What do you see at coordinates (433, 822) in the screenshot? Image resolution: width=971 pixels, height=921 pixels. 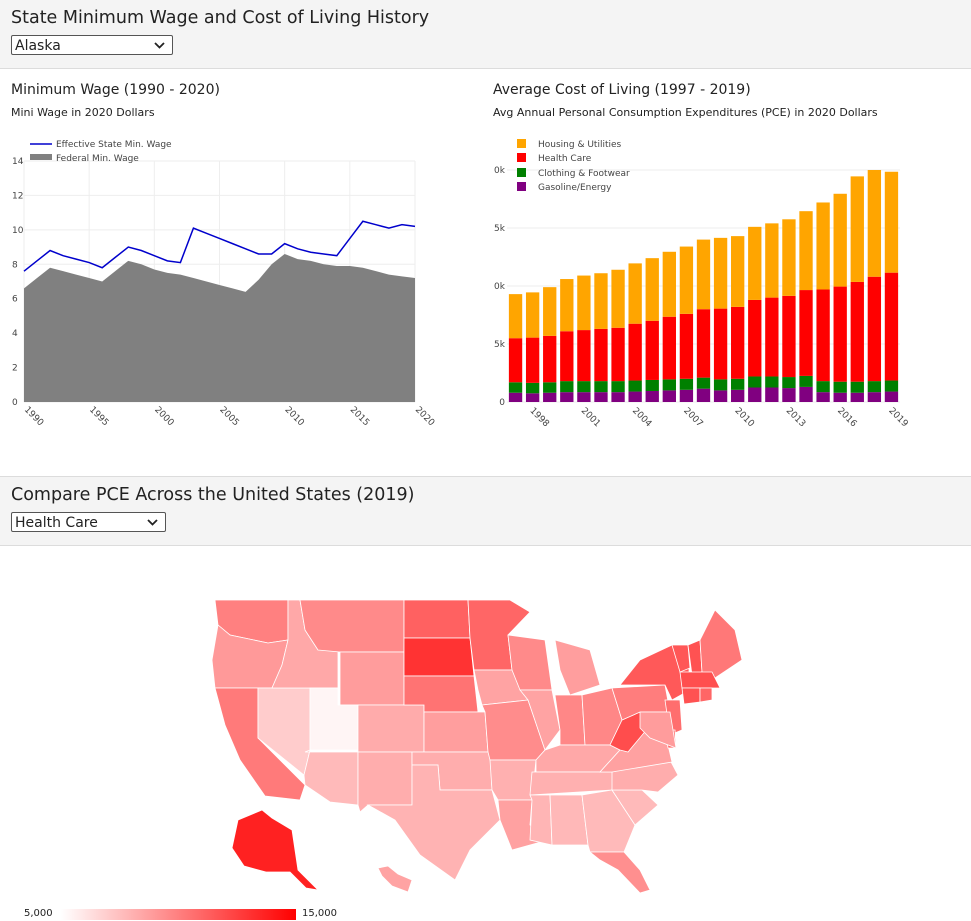 I see `state-tx` at bounding box center [433, 822].